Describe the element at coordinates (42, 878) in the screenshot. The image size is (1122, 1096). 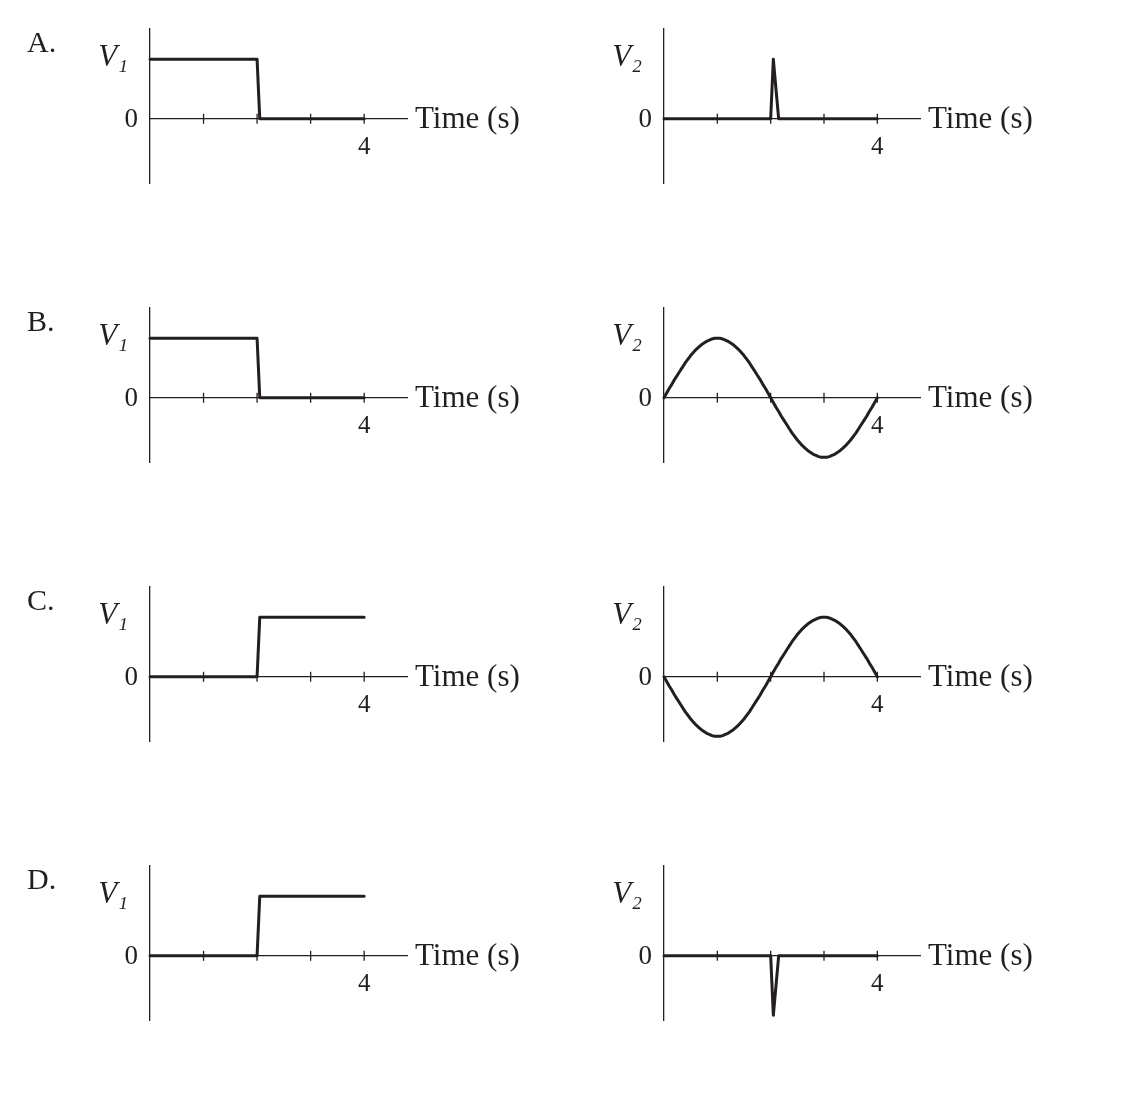
I see `chart-title: D.` at that location.